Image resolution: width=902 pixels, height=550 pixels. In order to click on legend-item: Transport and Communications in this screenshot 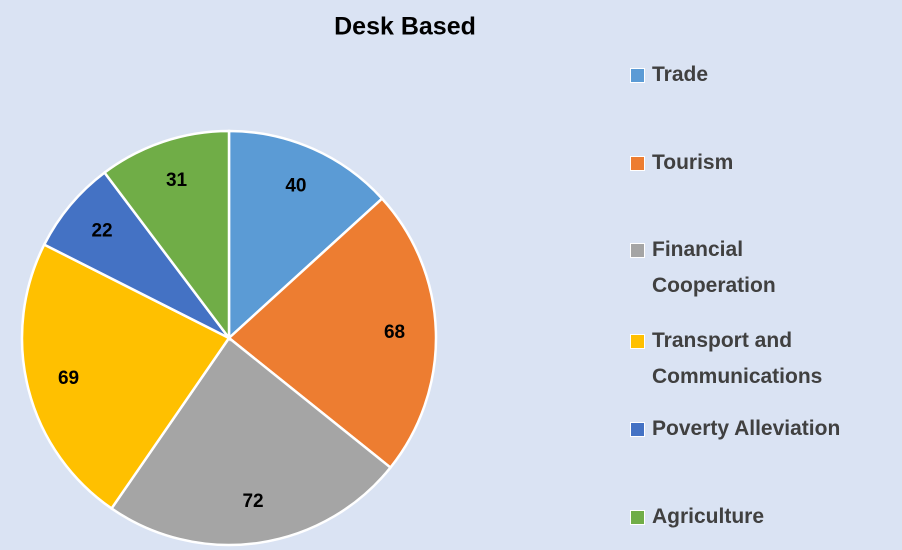, I will do `click(750, 359)`.